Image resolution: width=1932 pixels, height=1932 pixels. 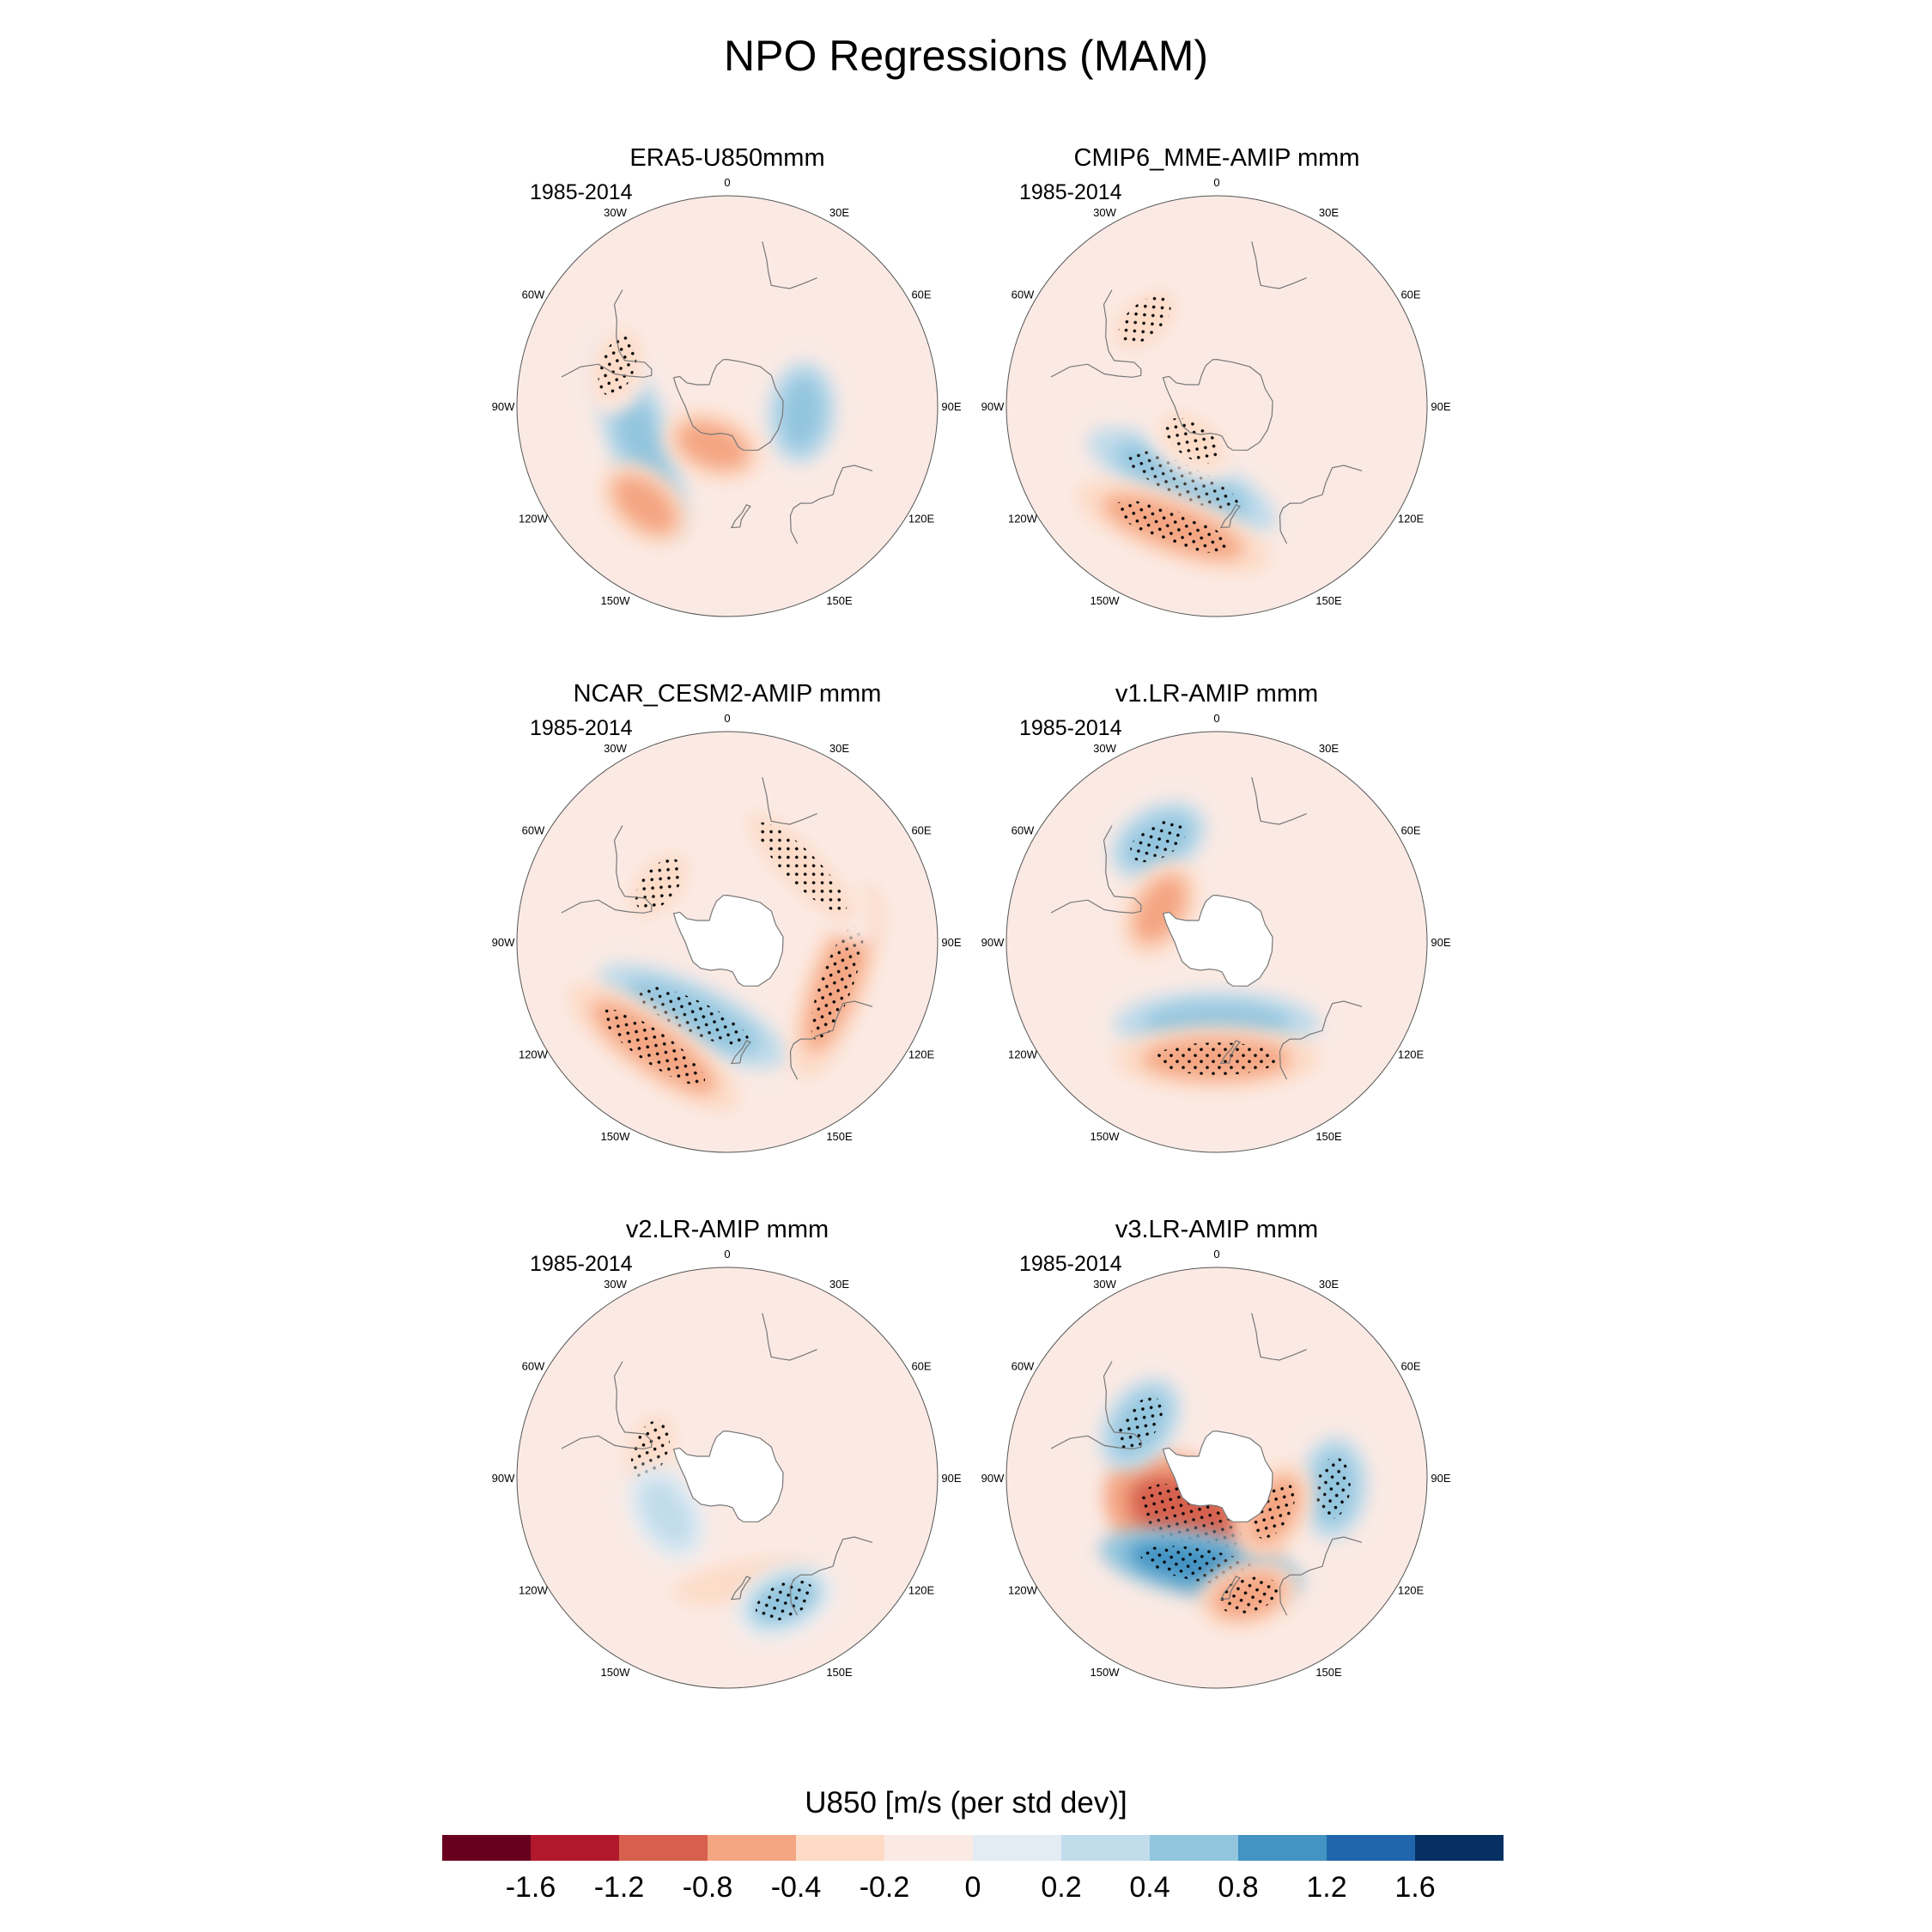 What do you see at coordinates (1217, 1229) in the screenshot?
I see `panel-title: v3.LR-AMIP mmm` at bounding box center [1217, 1229].